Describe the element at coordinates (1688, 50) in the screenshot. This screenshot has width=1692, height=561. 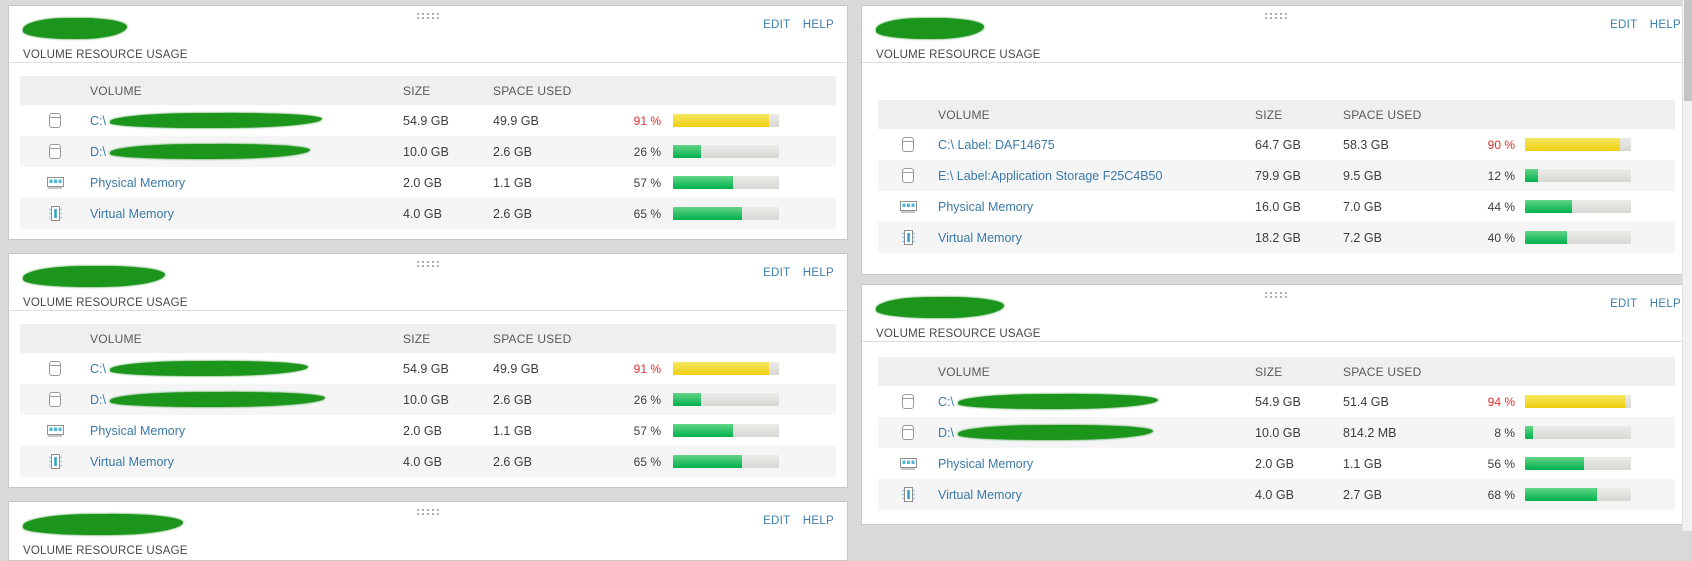
I see `scrollbar-thumb` at that location.